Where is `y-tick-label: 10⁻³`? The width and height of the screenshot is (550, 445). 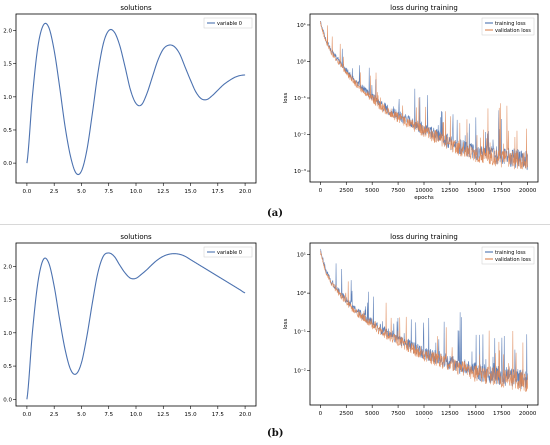 y-tick-label: 10⁻³ is located at coordinates (300, 171).